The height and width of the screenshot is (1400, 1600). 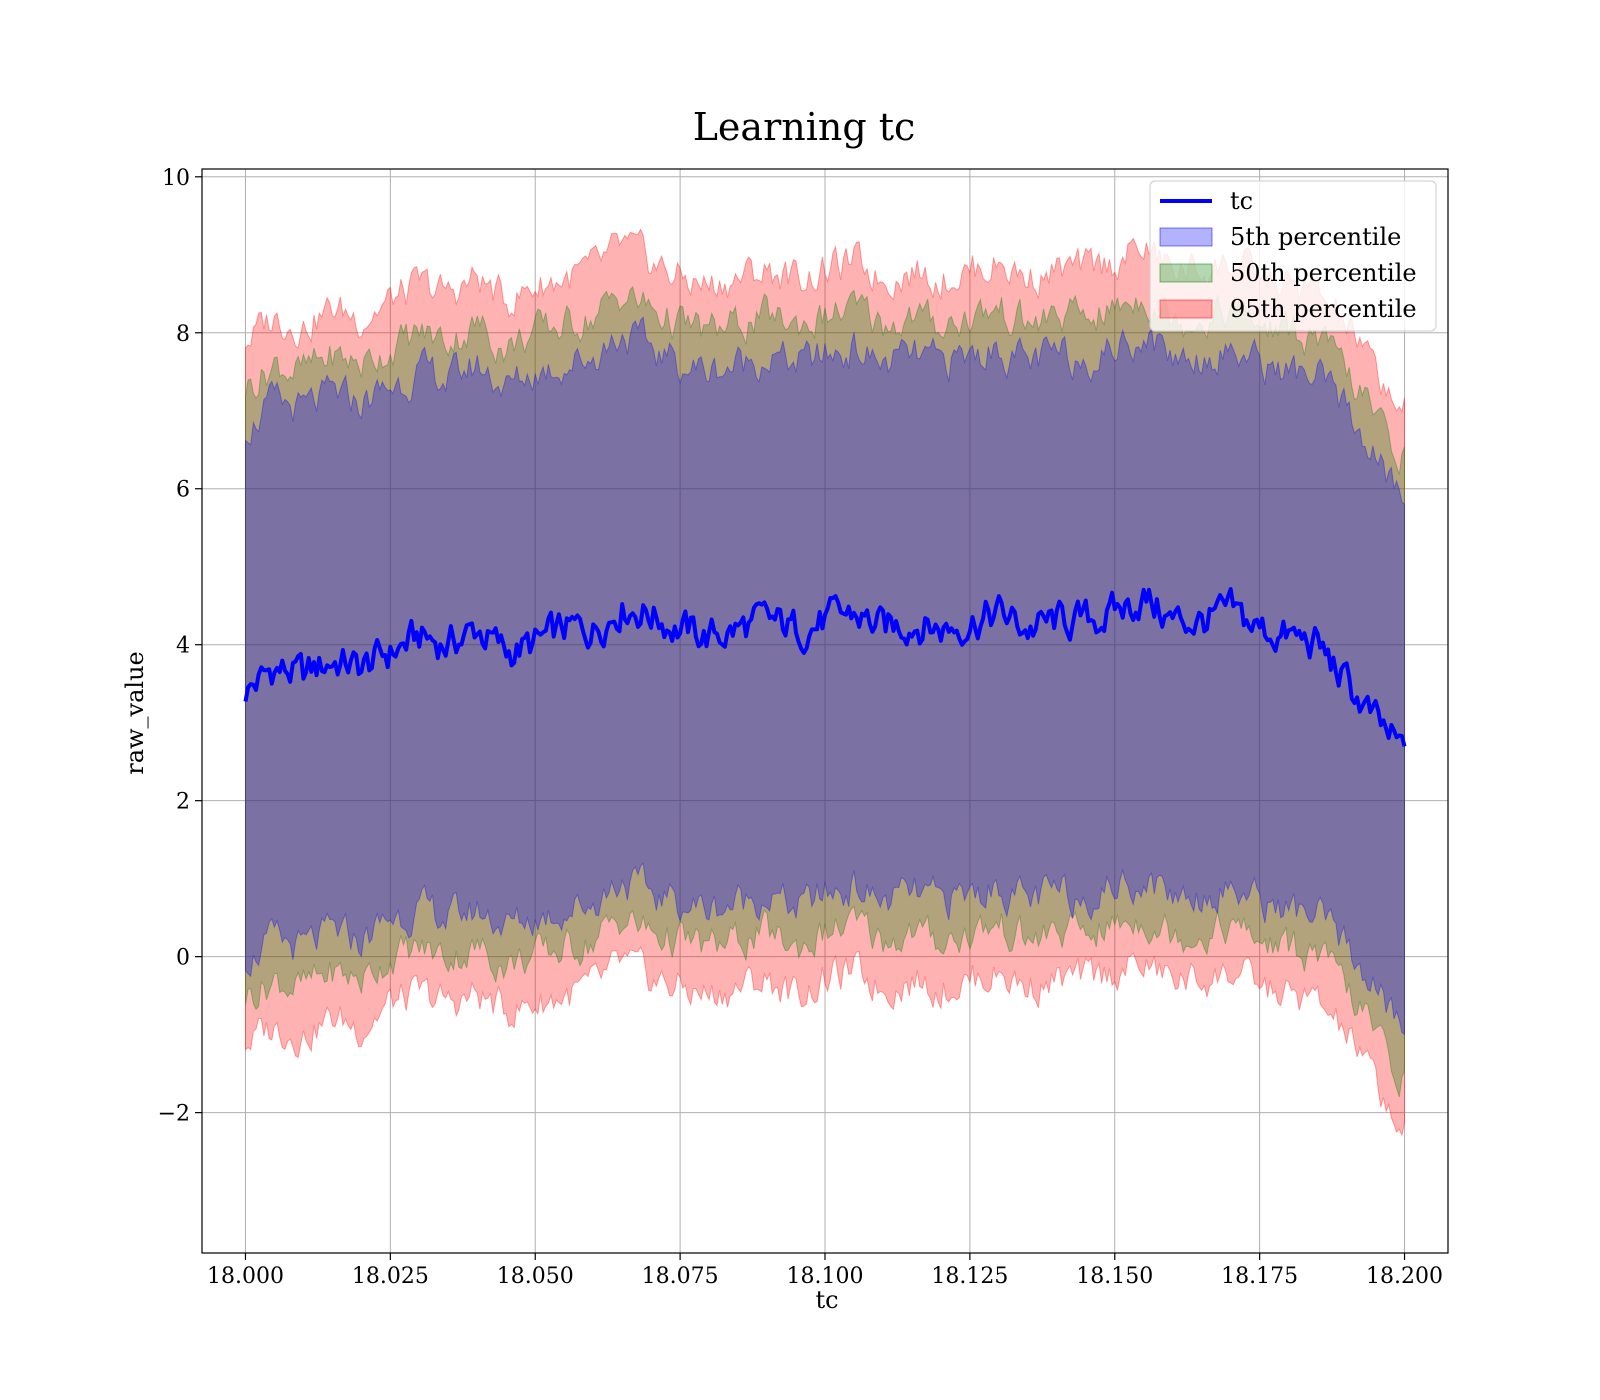 What do you see at coordinates (390, 1276) in the screenshot?
I see `x-tick-label: 18.025` at bounding box center [390, 1276].